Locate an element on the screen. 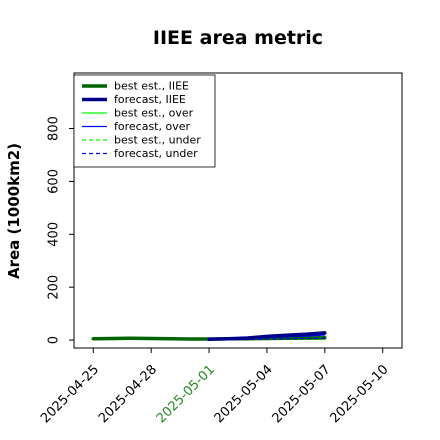  legend-label-4: forecast, over is located at coordinates (152, 126).